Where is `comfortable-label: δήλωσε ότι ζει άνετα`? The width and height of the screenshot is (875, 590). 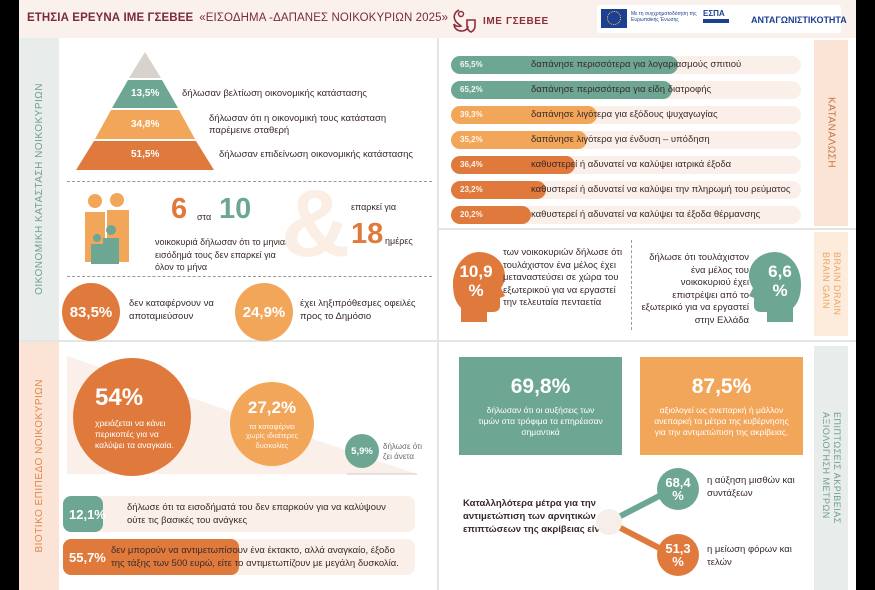 comfortable-label: δήλωσε ότι ζει άνετα is located at coordinates (403, 451).